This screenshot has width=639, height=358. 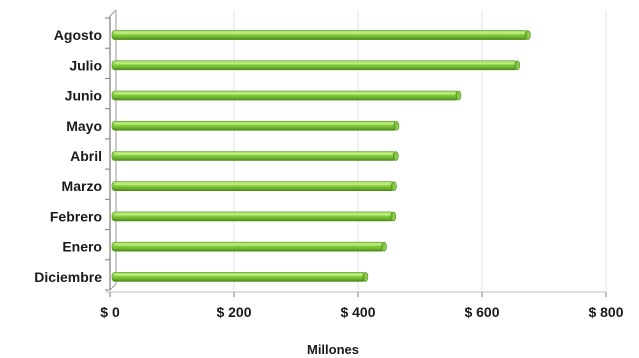 I want to click on floor-left-edge, so click(x=113, y=287).